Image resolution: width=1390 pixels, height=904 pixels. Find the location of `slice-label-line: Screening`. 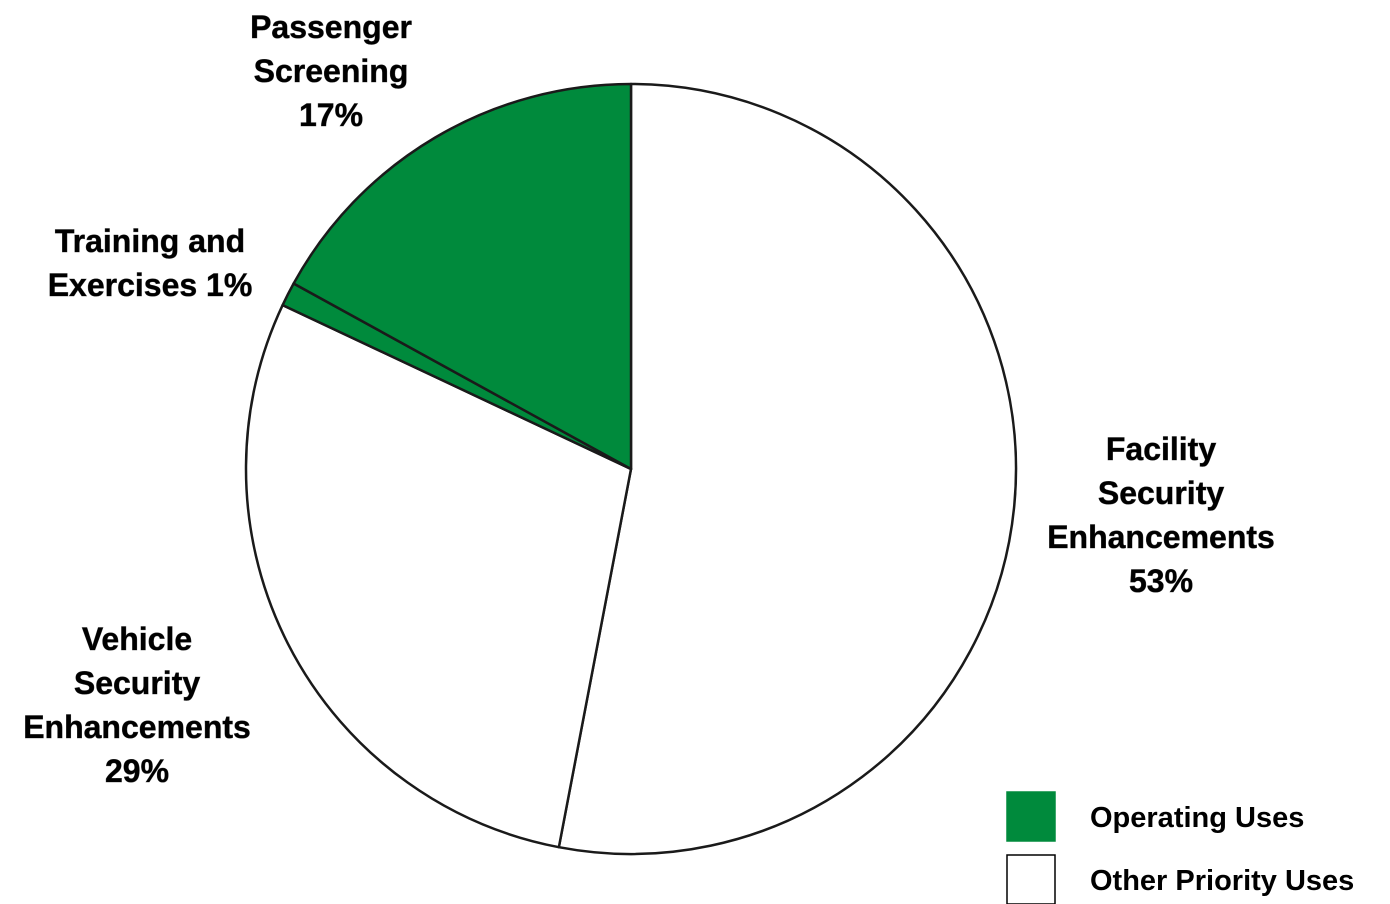

slice-label-line: Screening is located at coordinates (331, 71).